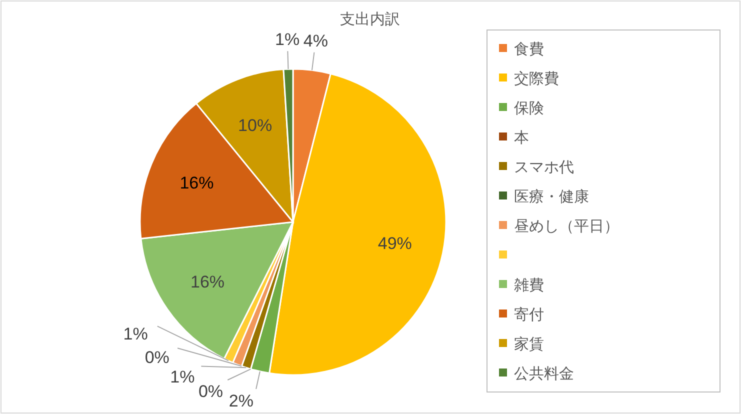 This screenshot has width=741, height=414. What do you see at coordinates (529, 285) in the screenshot?
I see `legend-label: 雑費` at bounding box center [529, 285].